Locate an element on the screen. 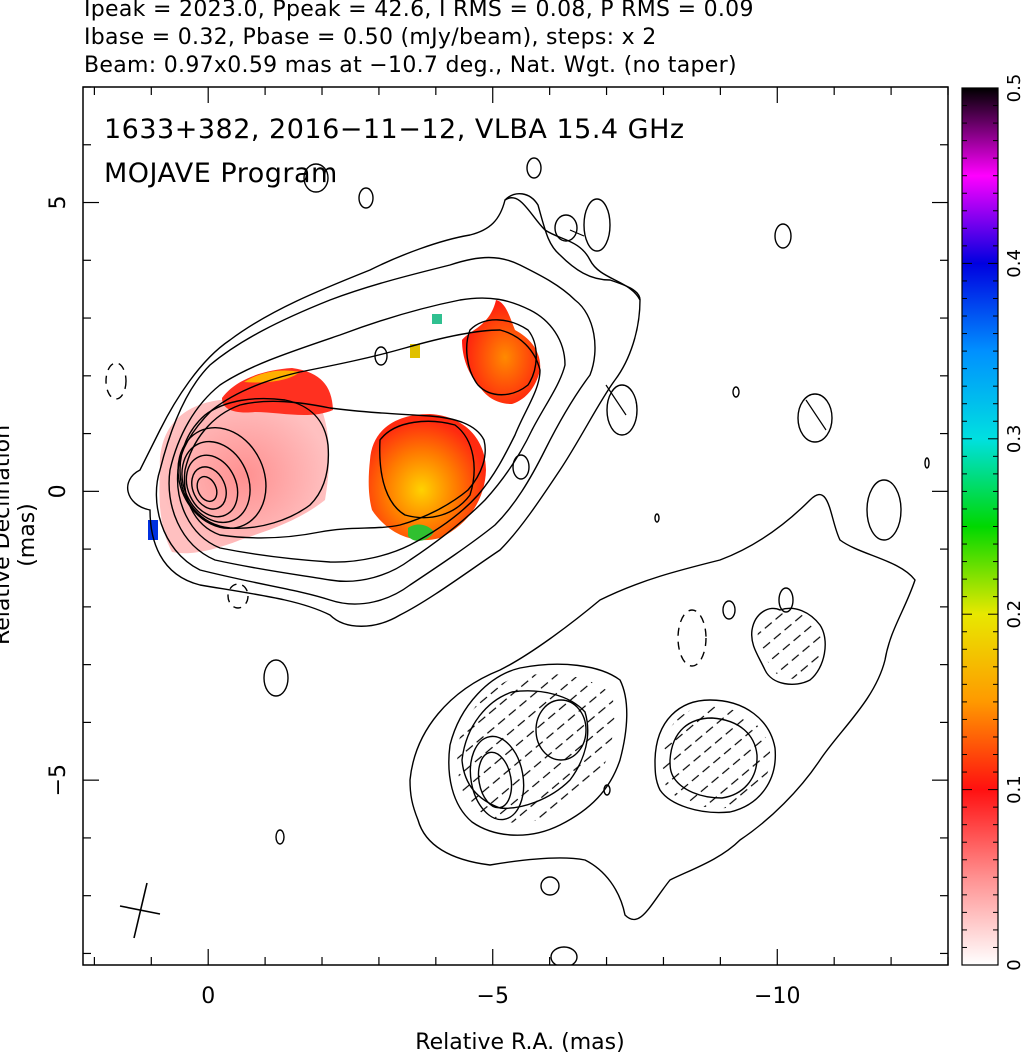 The width and height of the screenshot is (1022, 1061). pol-inner-jet-yellow is located at coordinates (272, 376).